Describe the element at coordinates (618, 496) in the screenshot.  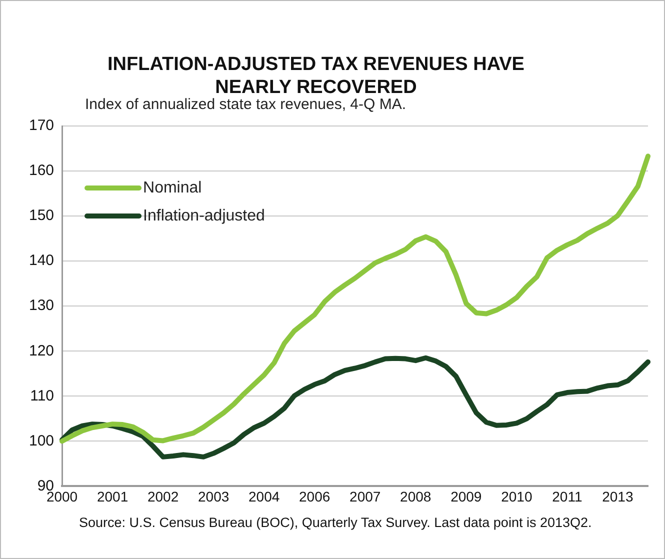
I see `x-tick-label: 2013` at that location.